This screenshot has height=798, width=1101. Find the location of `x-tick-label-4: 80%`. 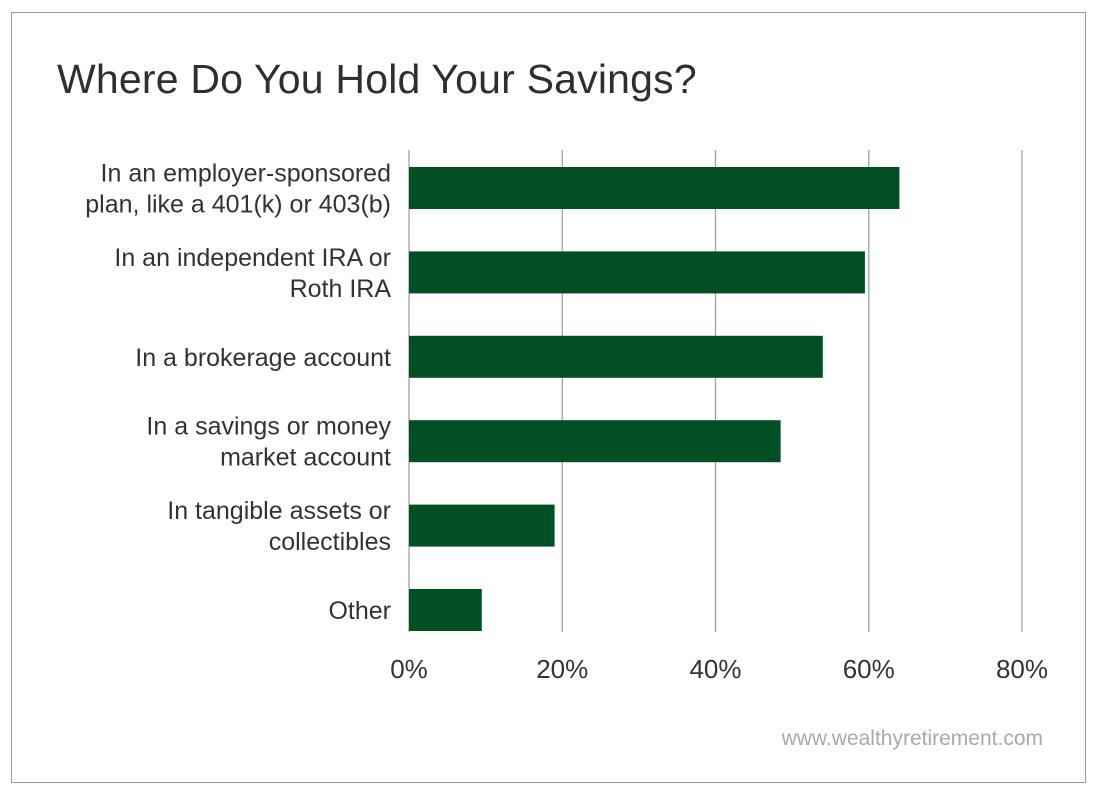

x-tick-label-4: 80% is located at coordinates (1022, 669).